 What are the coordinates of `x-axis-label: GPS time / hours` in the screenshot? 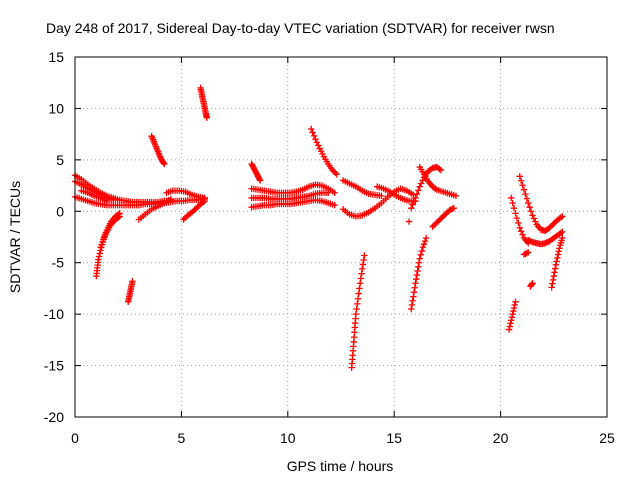 It's located at (340, 466).